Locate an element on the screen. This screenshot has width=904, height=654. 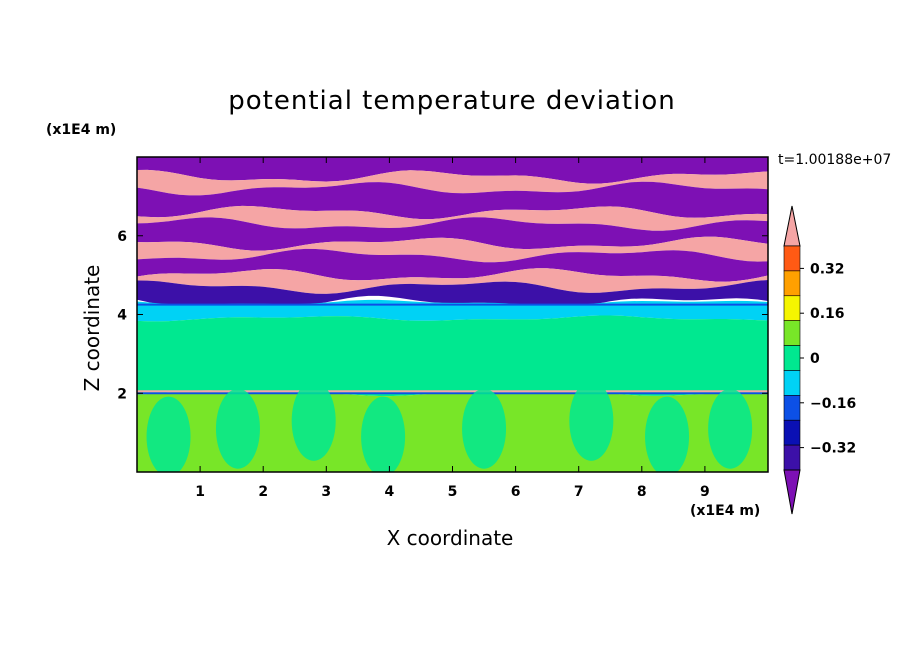
x-tick-label: 5 is located at coordinates (453, 492).